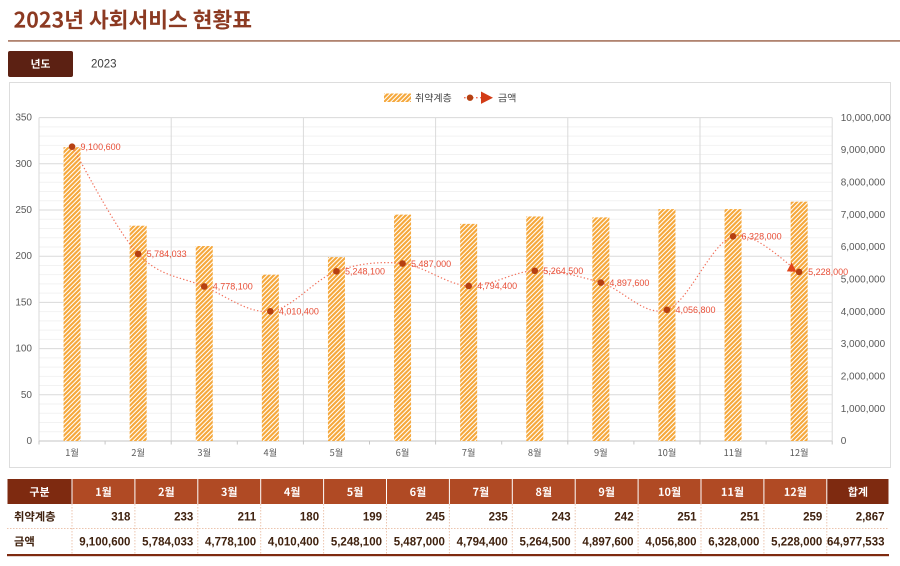 The image size is (900, 566). What do you see at coordinates (23, 302) in the screenshot?
I see `svg-text: 150` at bounding box center [23, 302].